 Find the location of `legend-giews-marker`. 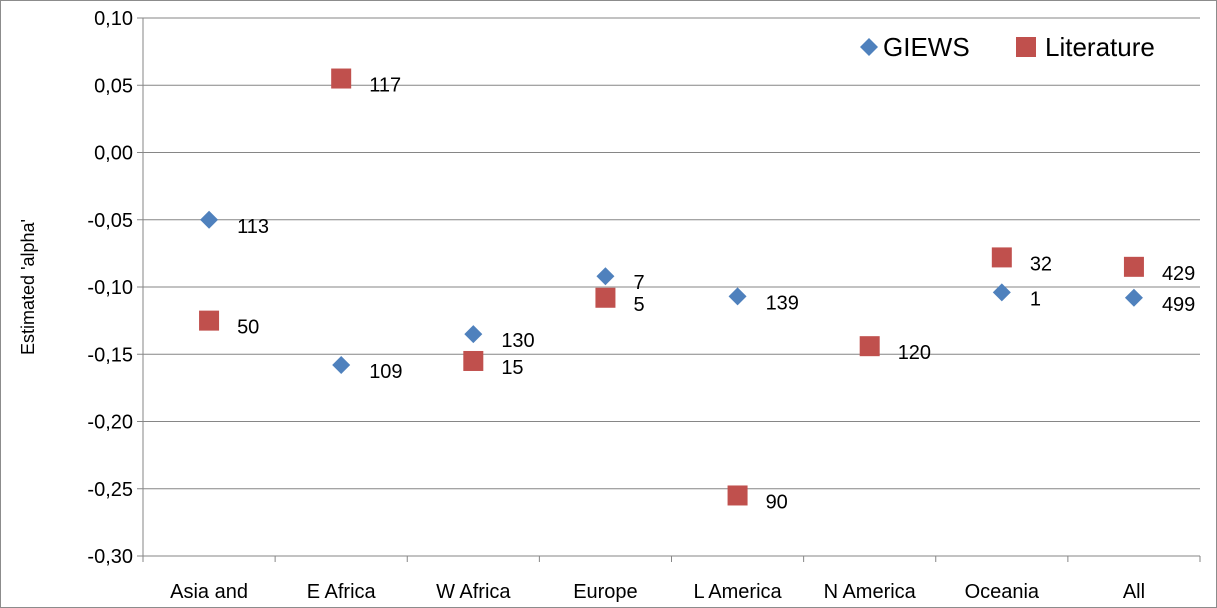

legend-giews-marker is located at coordinates (869, 47).